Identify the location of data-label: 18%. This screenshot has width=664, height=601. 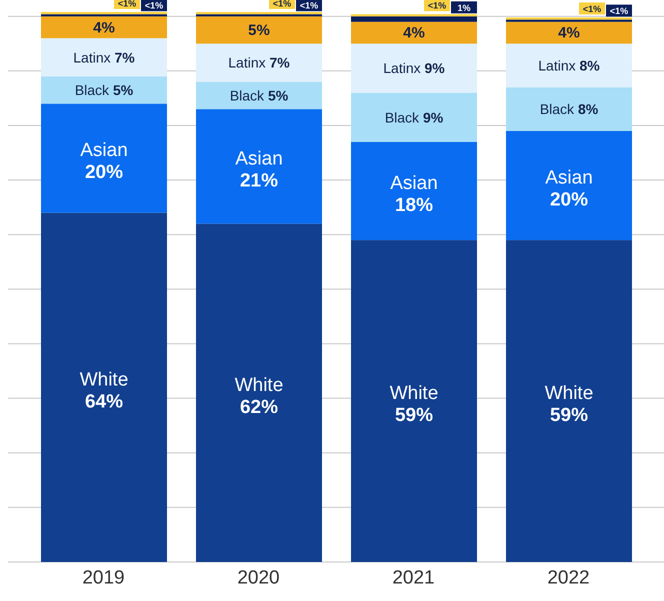
(414, 205).